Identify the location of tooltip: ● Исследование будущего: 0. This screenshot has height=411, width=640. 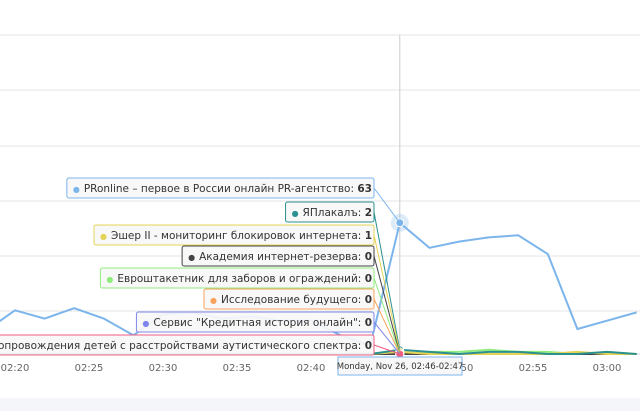
(302, 321).